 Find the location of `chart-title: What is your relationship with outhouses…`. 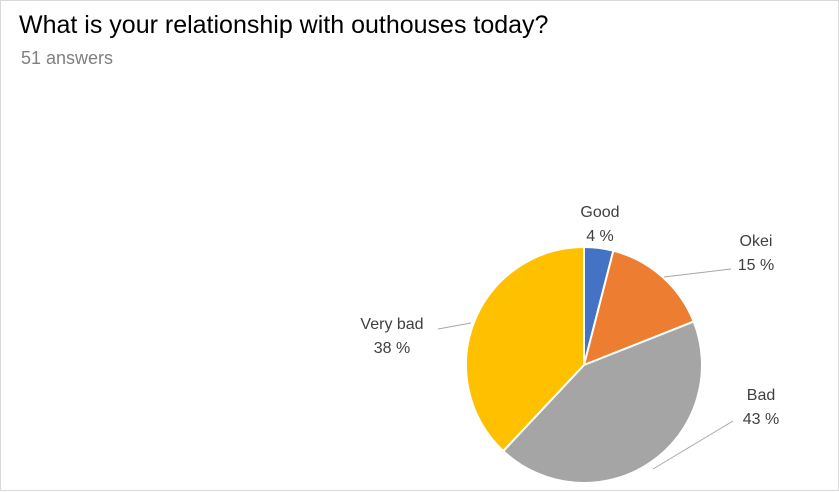

chart-title: What is your relationship with outhouses… is located at coordinates (284, 25).